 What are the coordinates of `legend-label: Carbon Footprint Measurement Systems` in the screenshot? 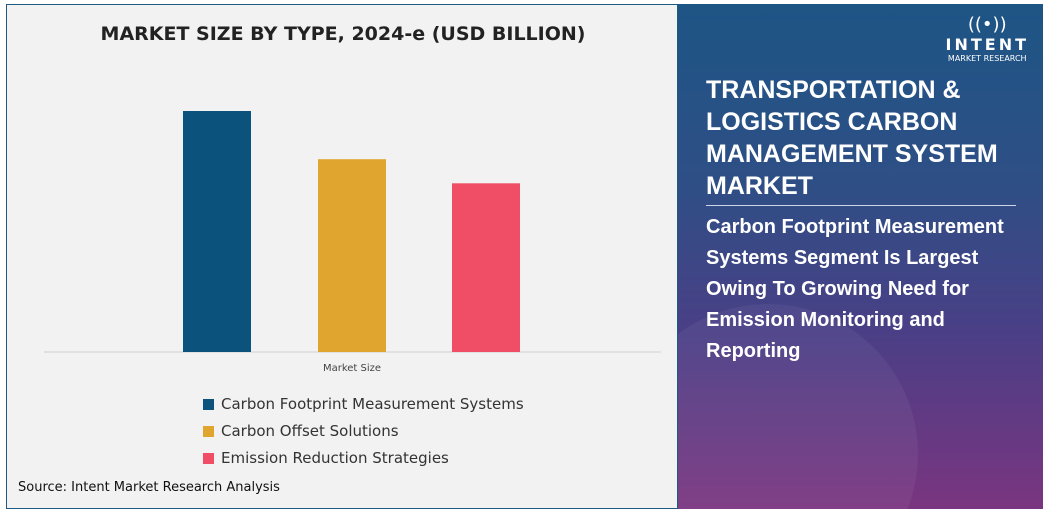 It's located at (372, 404).